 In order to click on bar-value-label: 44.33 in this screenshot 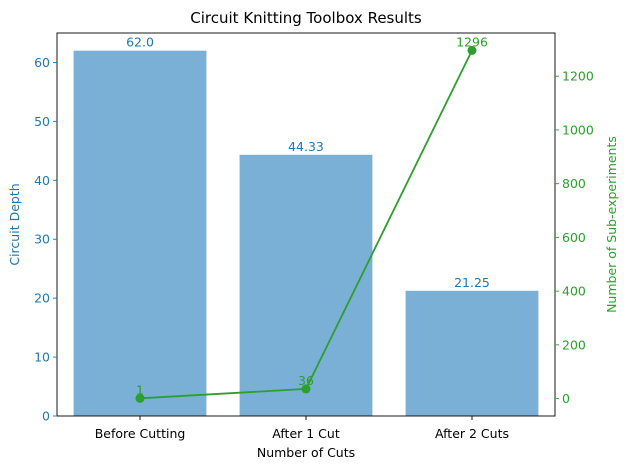, I will do `click(306, 146)`.